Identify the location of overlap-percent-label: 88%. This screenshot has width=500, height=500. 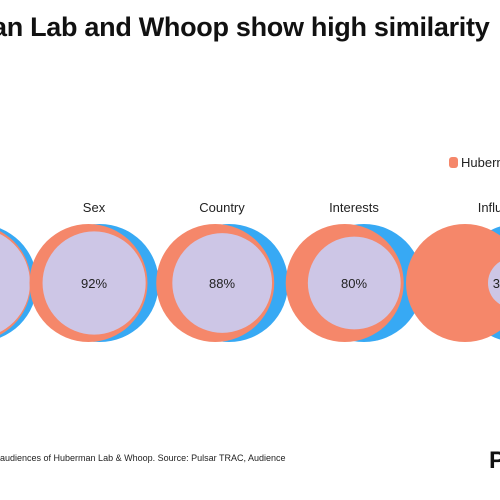
(222, 283).